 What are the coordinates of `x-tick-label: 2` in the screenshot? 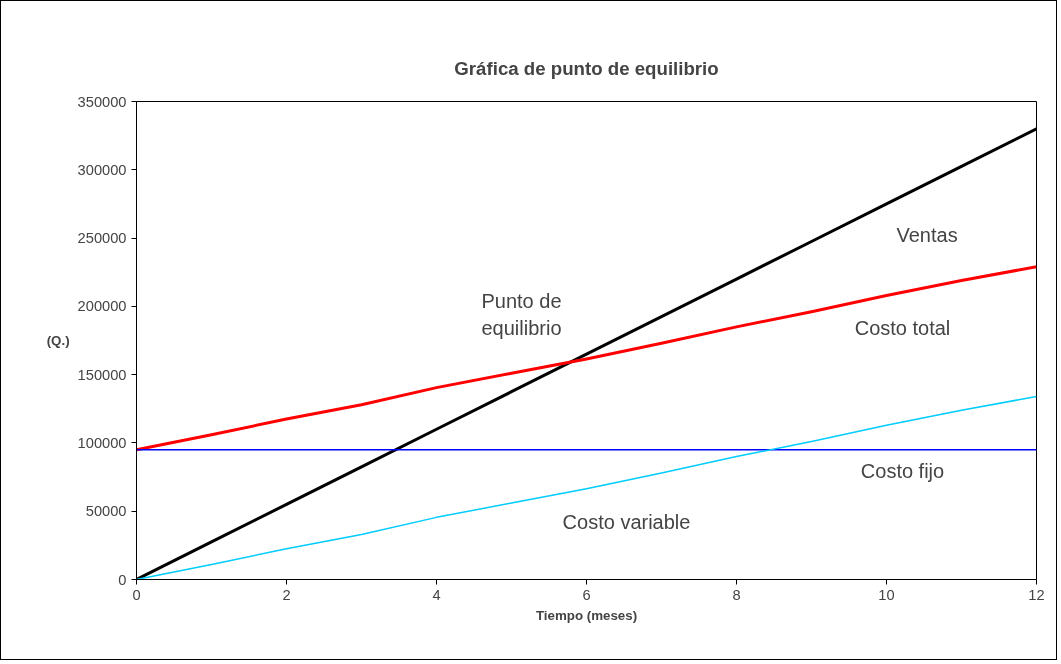 It's located at (286, 594).